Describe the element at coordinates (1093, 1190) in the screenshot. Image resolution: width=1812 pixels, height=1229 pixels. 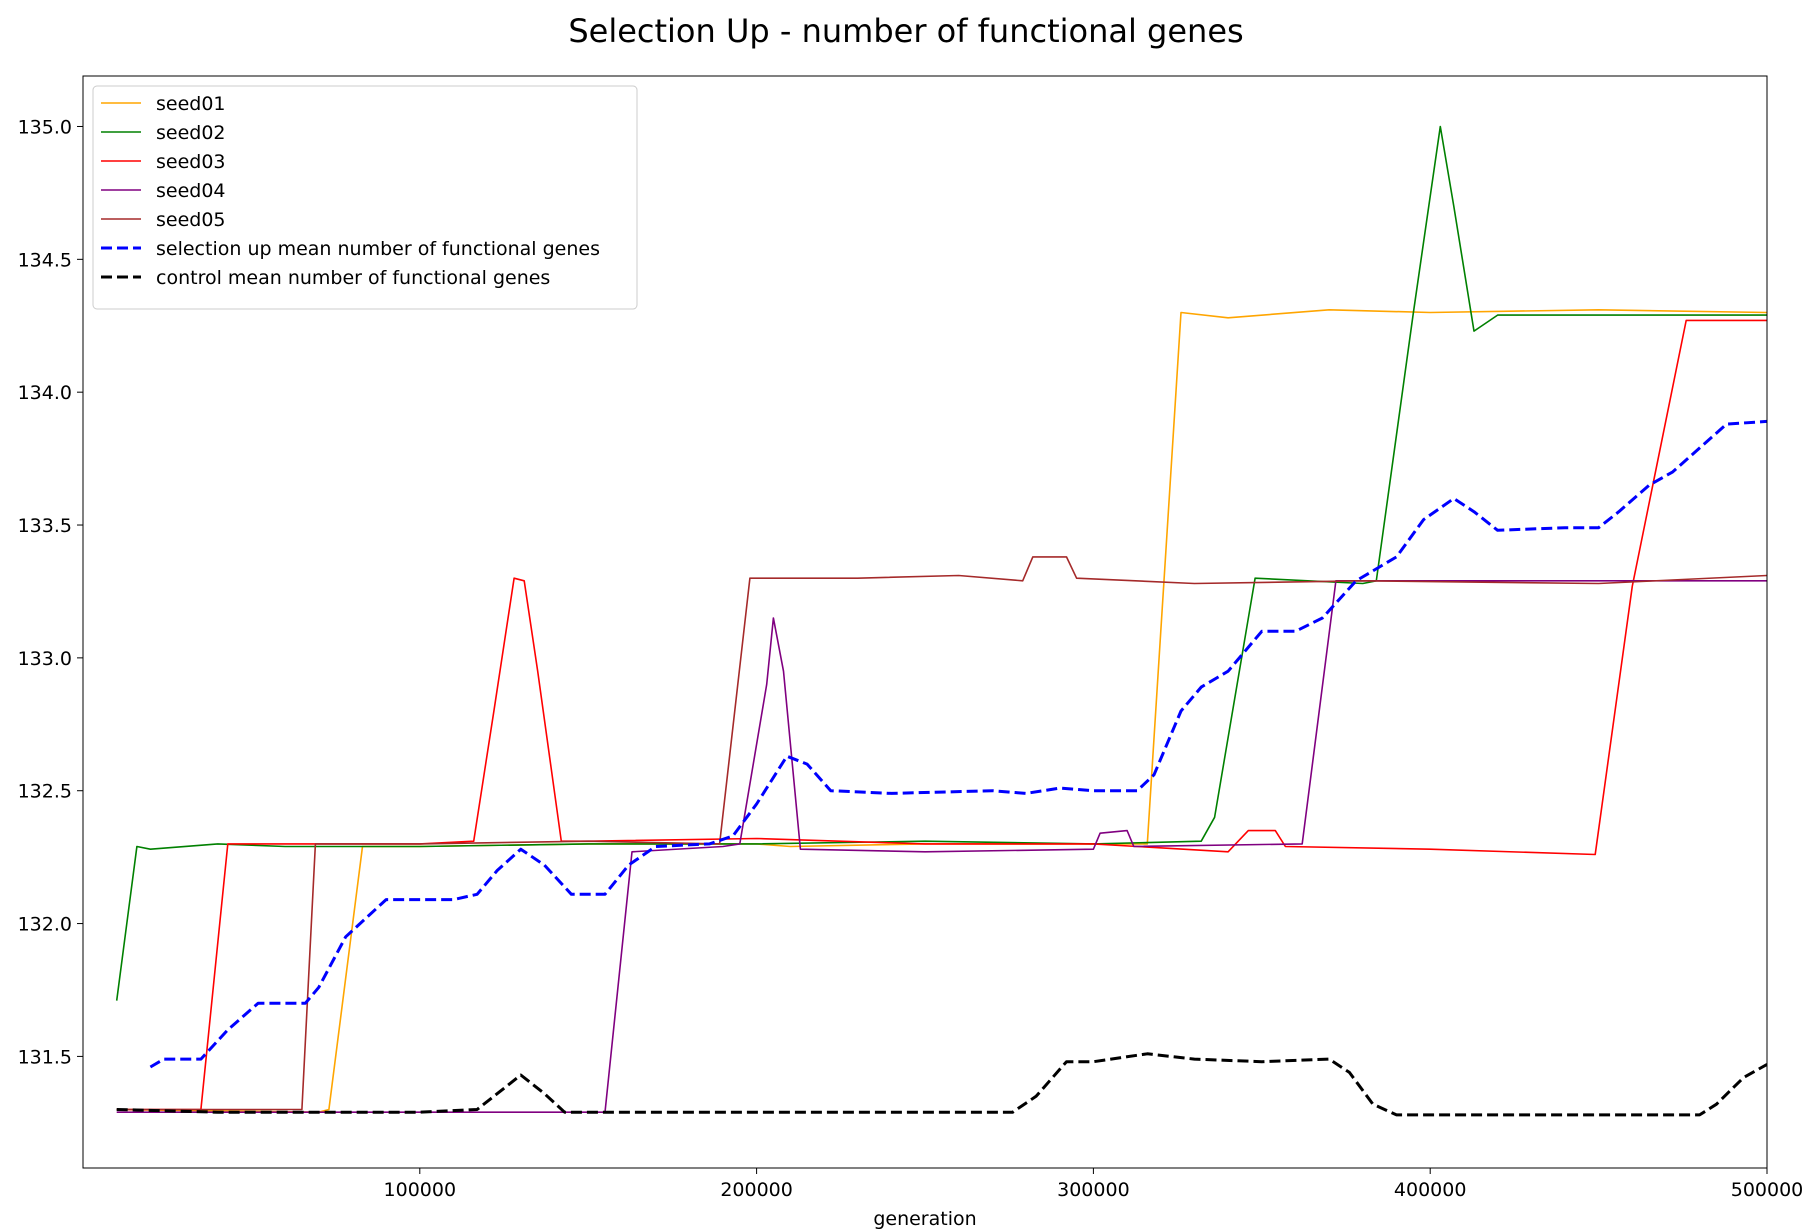
I see `x-tick-label: 300000` at that location.